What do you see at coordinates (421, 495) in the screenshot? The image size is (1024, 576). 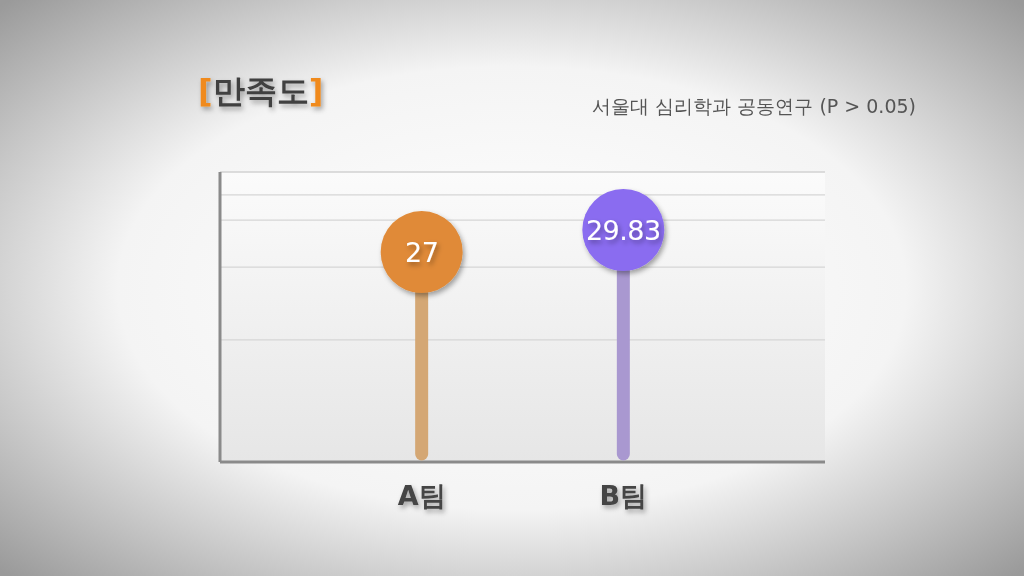 I see `x-tick-label: A팀` at bounding box center [421, 495].